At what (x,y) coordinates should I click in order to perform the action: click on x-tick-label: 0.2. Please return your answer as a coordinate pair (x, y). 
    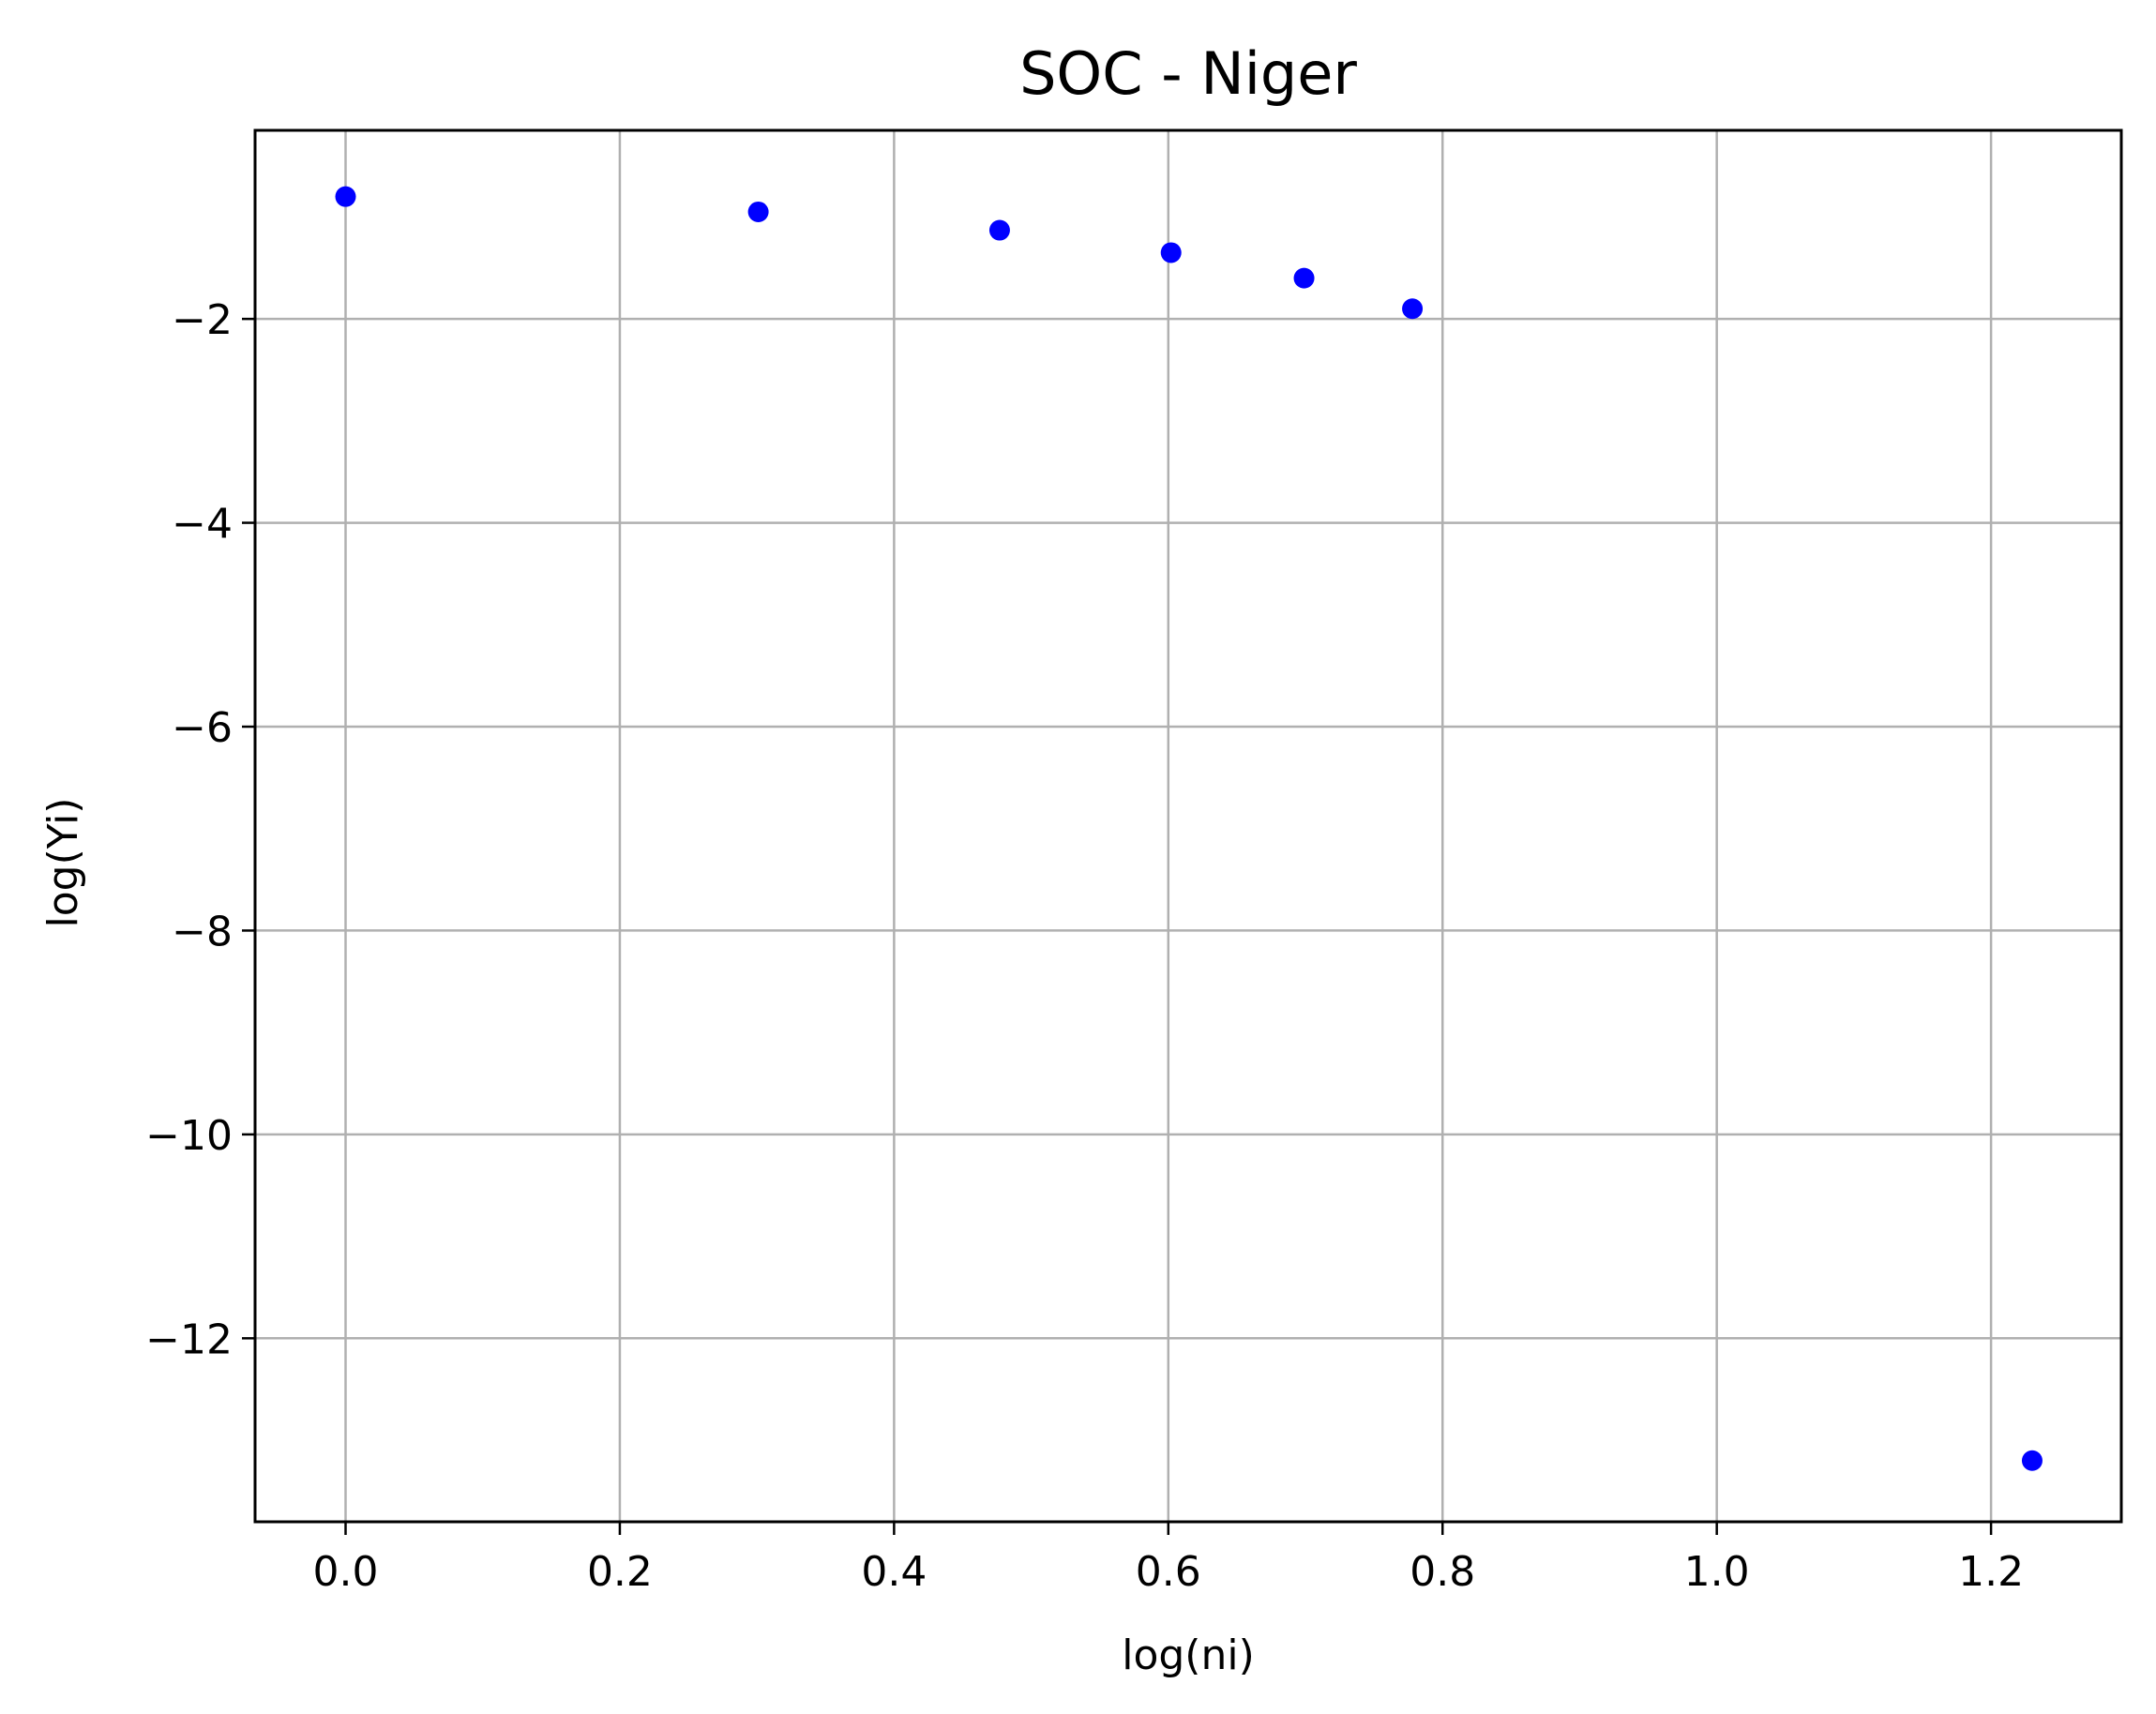
    Looking at the image, I should click on (620, 1572).